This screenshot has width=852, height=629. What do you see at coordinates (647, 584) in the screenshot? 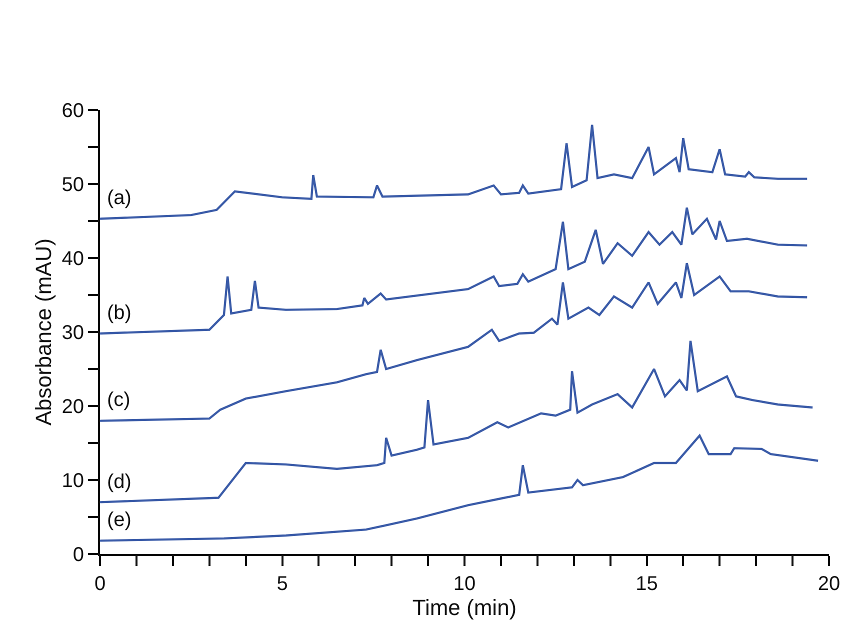
I see `x-tick-label: 15` at bounding box center [647, 584].